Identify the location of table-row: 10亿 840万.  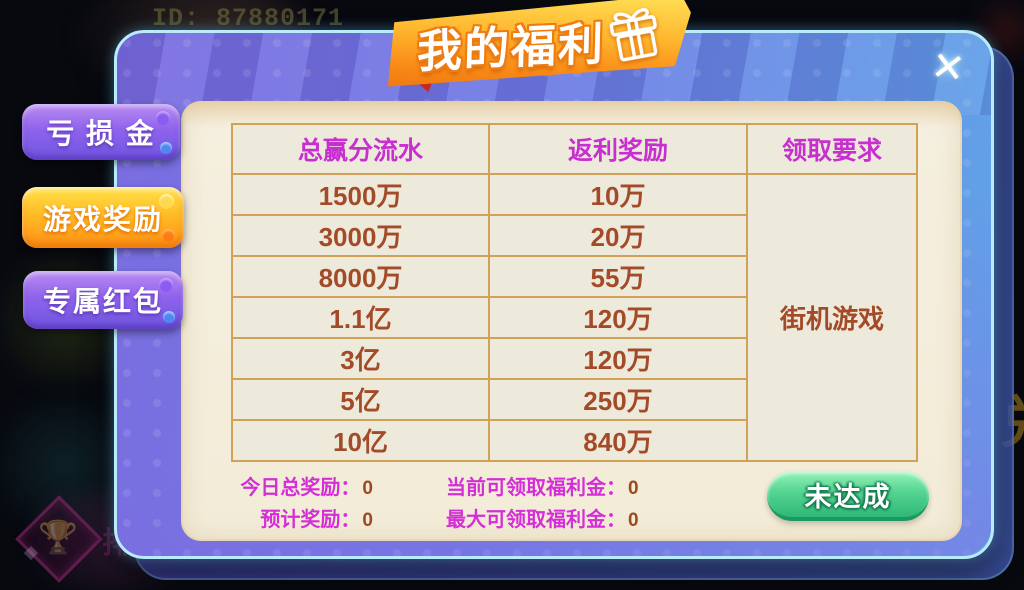
(574, 440).